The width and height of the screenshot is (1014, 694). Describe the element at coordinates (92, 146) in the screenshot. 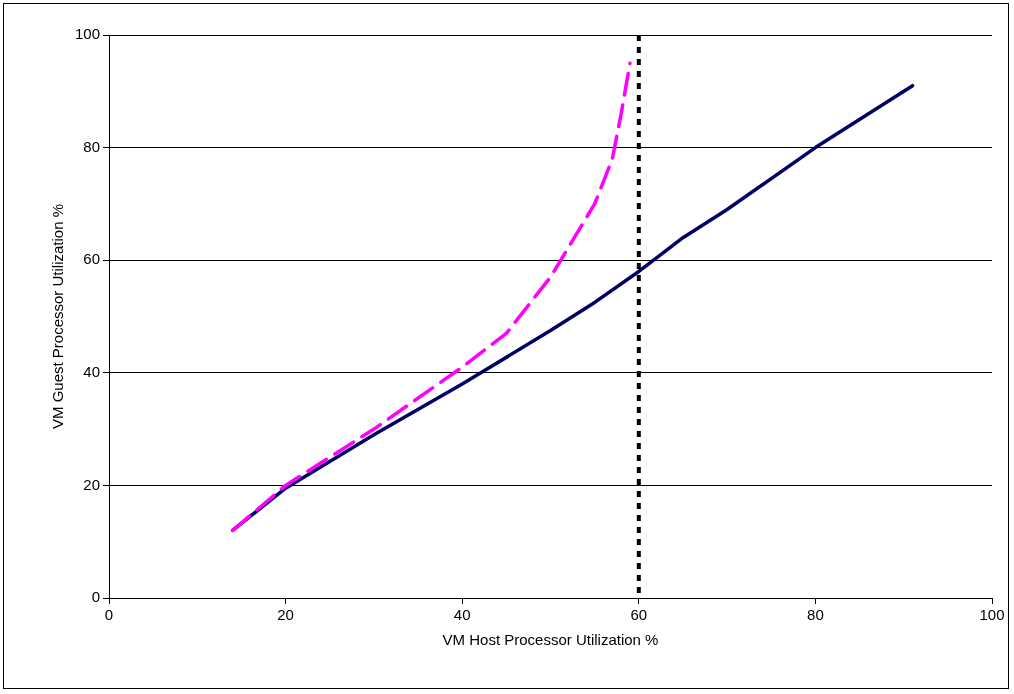

I see `y-tick-label: 80` at that location.